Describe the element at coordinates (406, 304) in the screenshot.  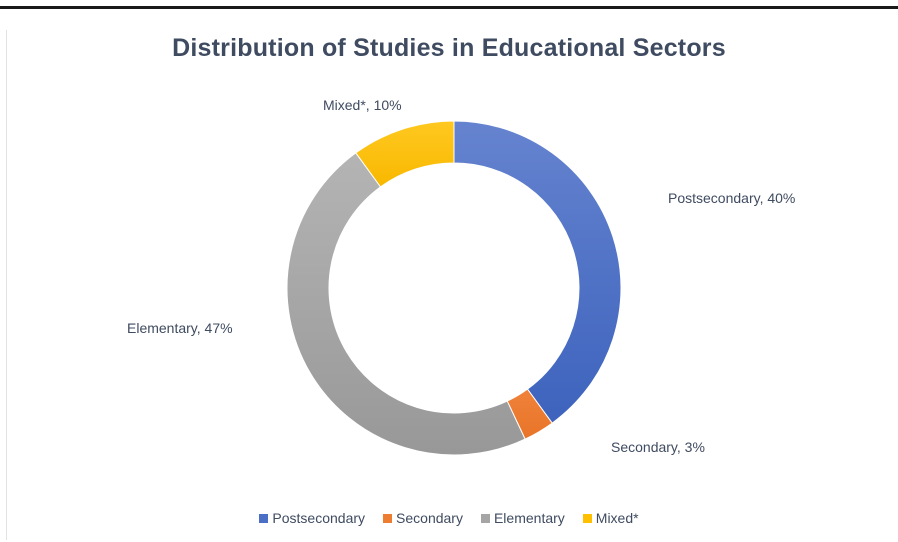
I see `slice-elementary` at that location.